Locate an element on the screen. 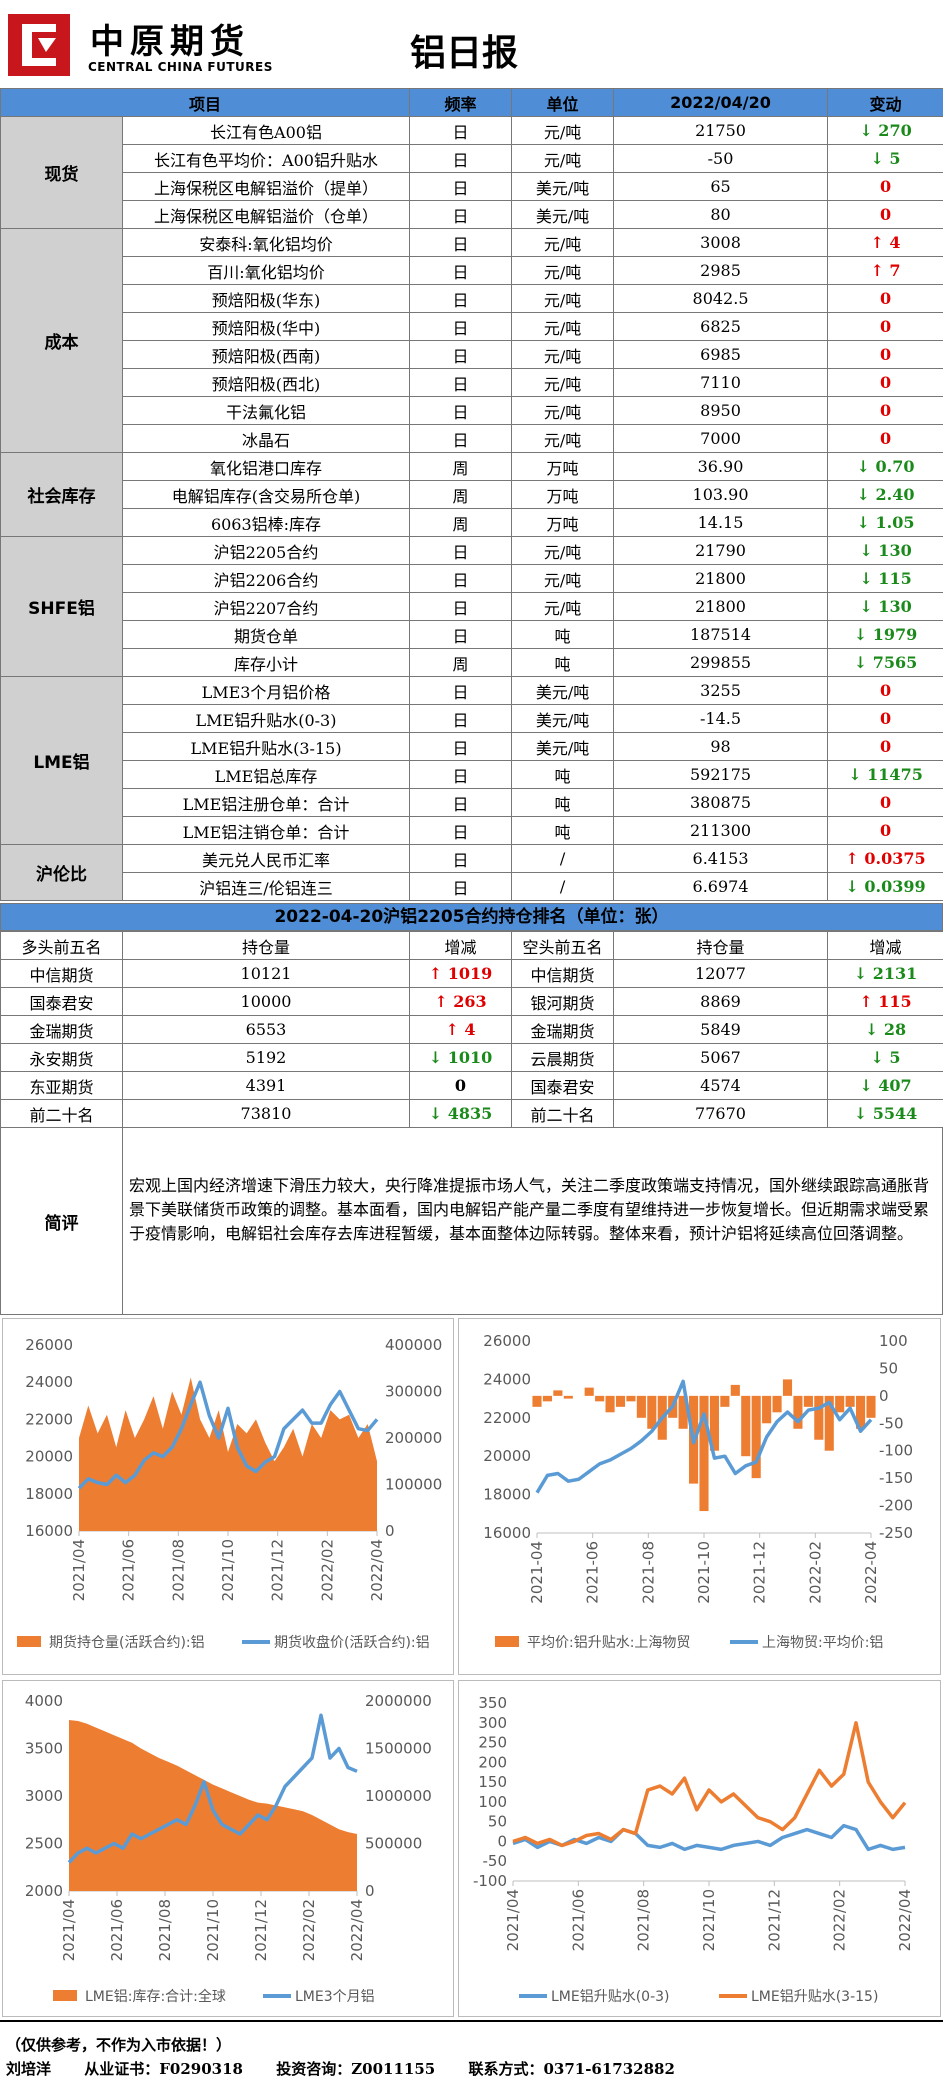  value-cell: 98 is located at coordinates (721, 746).